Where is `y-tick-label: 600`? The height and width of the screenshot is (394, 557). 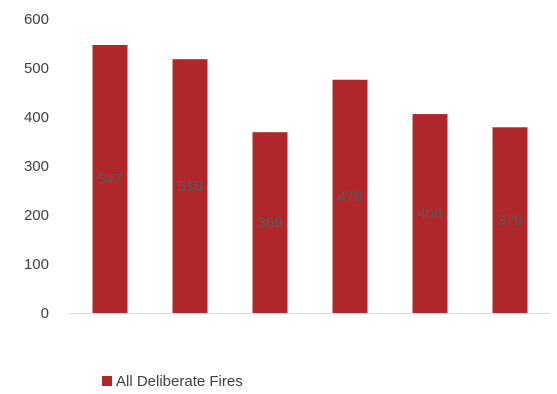 y-tick-label: 600 is located at coordinates (36, 19).